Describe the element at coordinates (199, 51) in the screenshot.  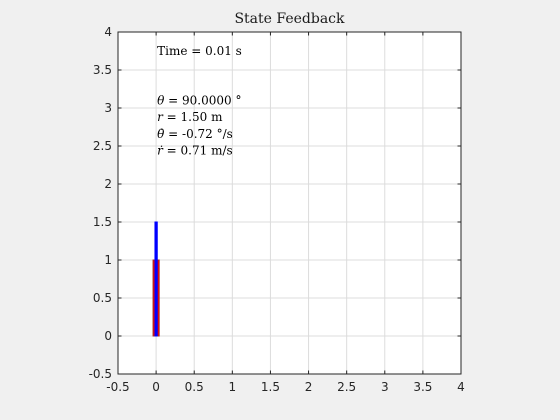
I see `time-annotation: Time = 0.01 s` at that location.